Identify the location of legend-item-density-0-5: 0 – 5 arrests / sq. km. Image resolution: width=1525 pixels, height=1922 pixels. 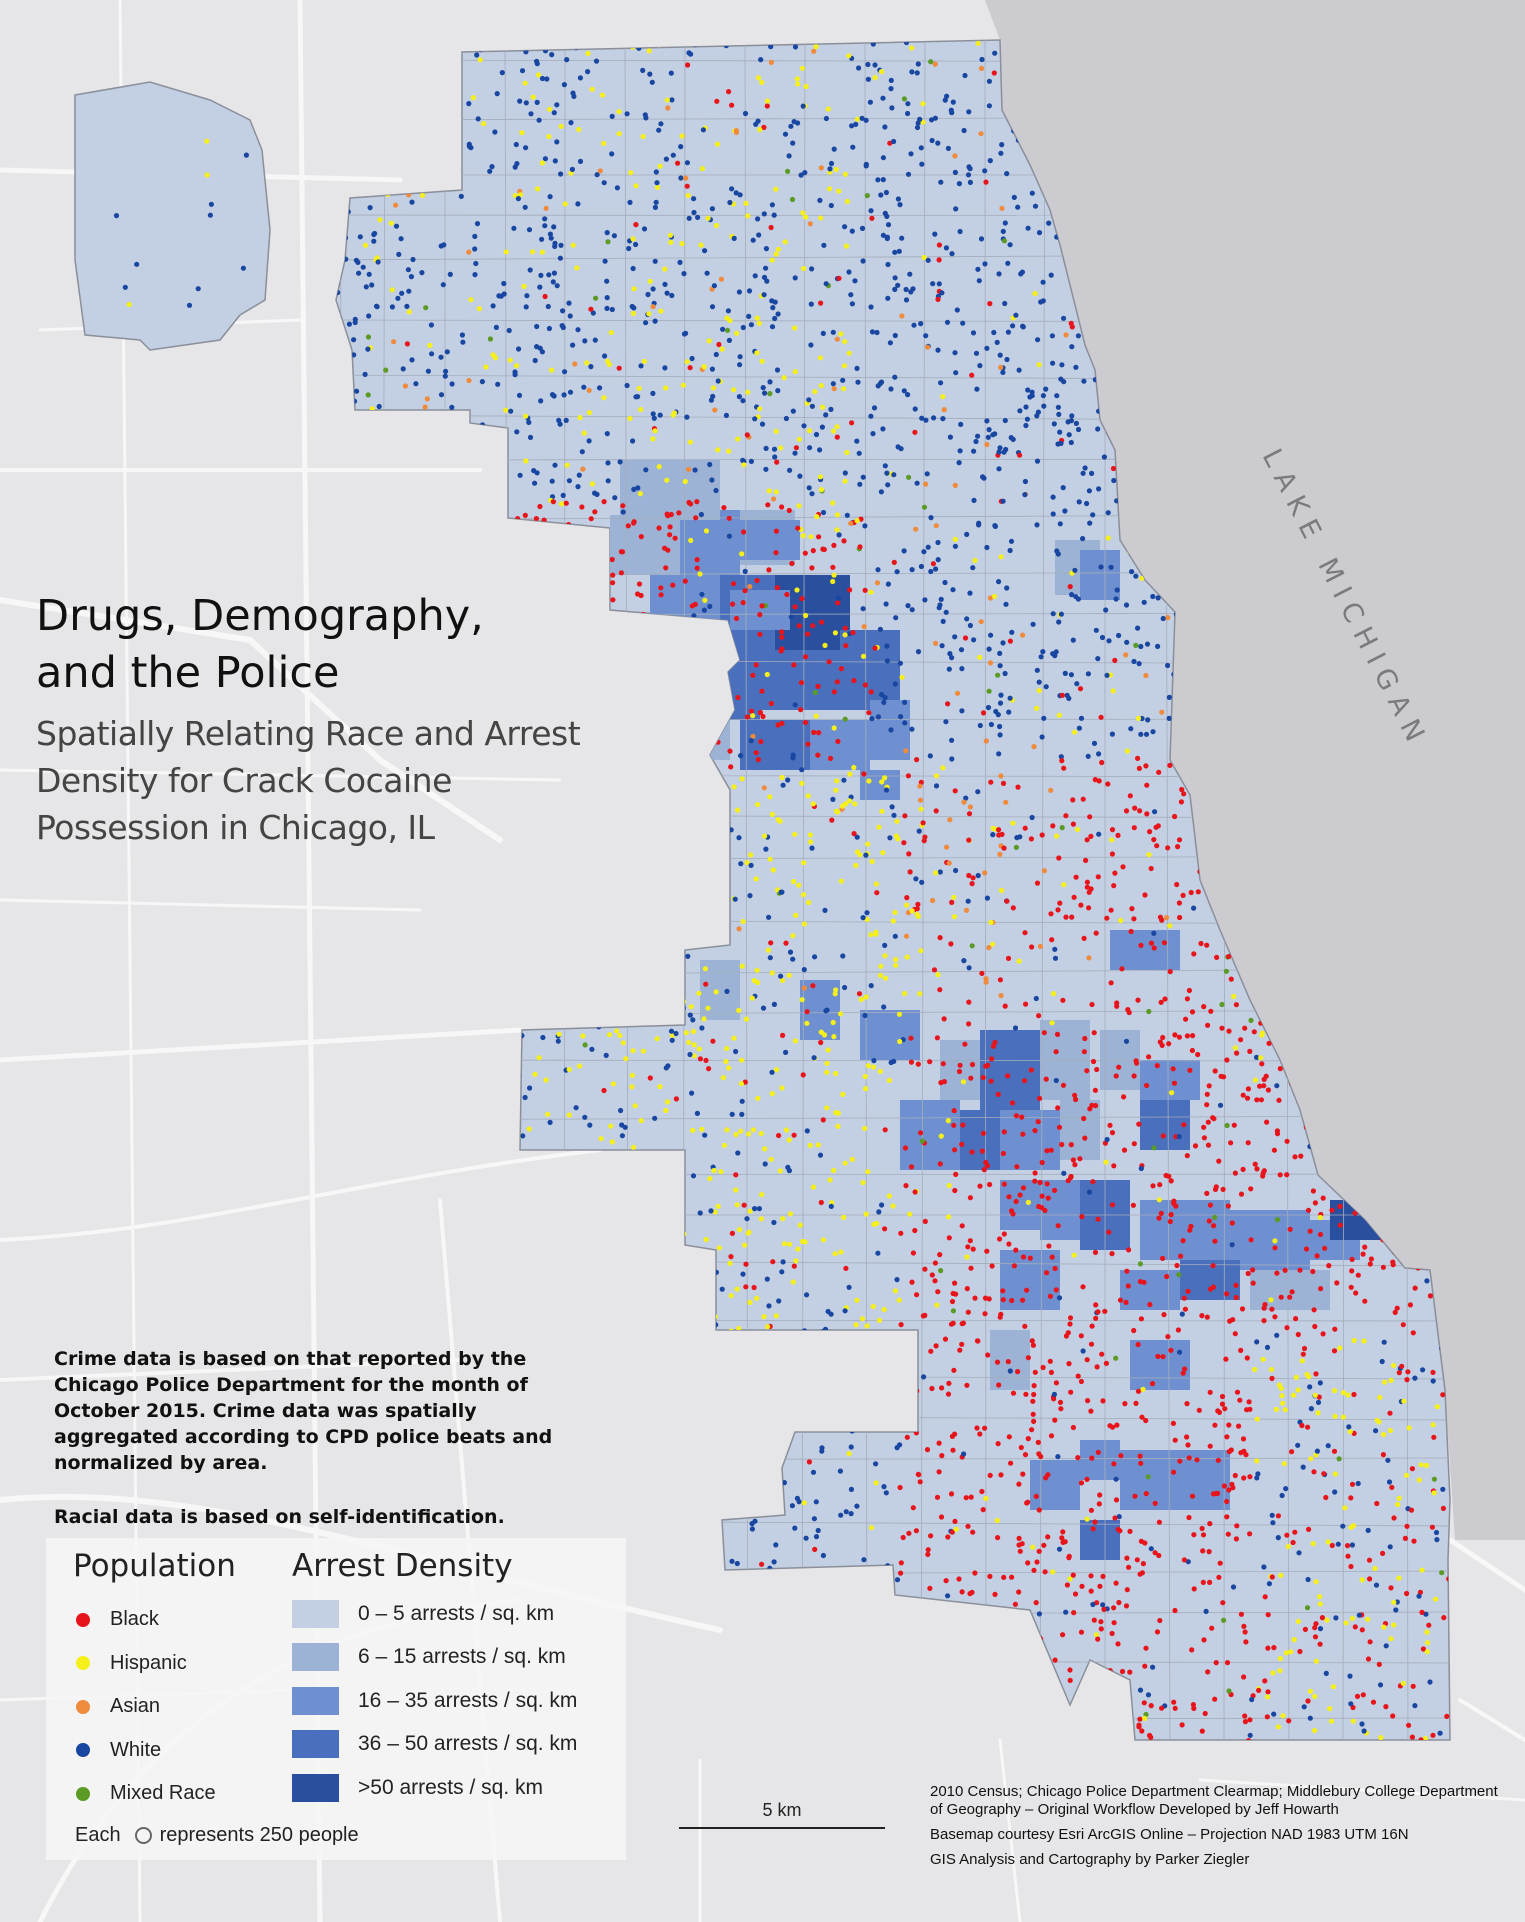
(434, 1614).